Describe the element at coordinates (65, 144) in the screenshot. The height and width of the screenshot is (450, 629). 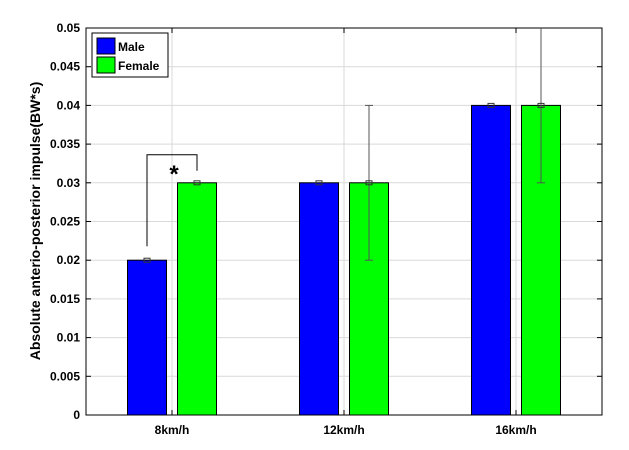
I see `y-tick-label: 0.035` at that location.